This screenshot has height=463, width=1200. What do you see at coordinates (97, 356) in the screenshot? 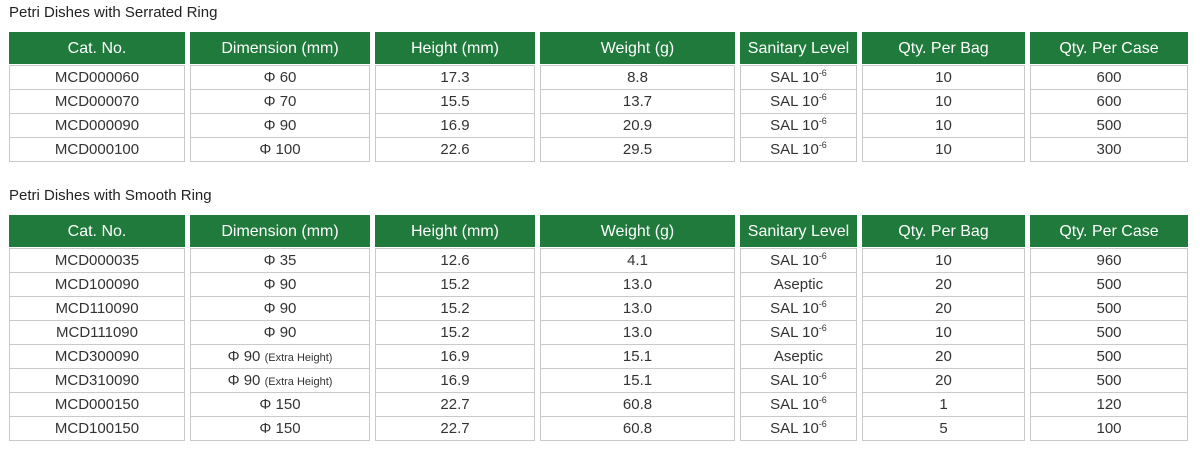
I see `table-cell: MCD300090` at bounding box center [97, 356].